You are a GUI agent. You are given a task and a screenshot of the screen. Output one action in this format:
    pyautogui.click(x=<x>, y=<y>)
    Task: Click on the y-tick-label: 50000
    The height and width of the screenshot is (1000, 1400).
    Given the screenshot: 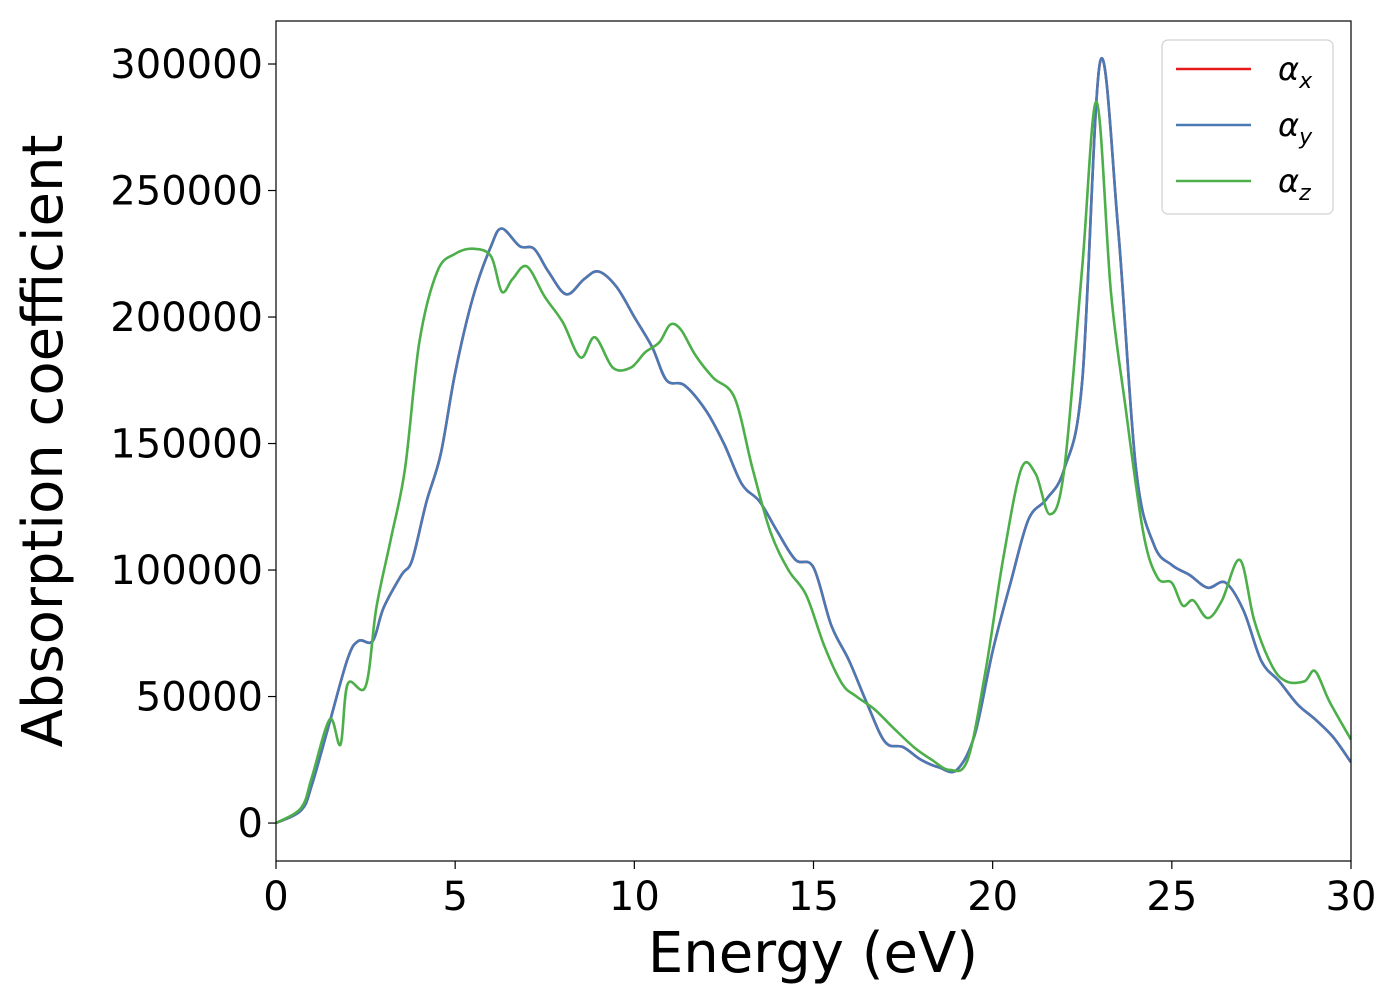 What is the action you would take?
    pyautogui.click(x=199, y=698)
    